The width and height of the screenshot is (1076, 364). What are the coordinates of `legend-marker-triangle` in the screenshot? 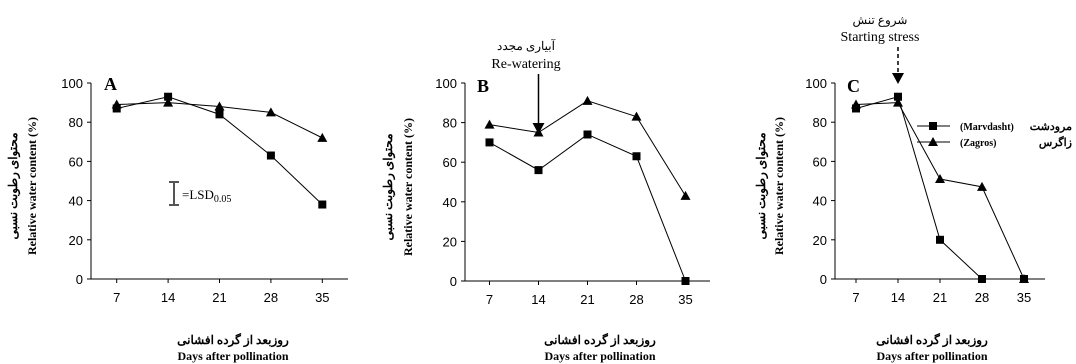 It's located at (933, 141).